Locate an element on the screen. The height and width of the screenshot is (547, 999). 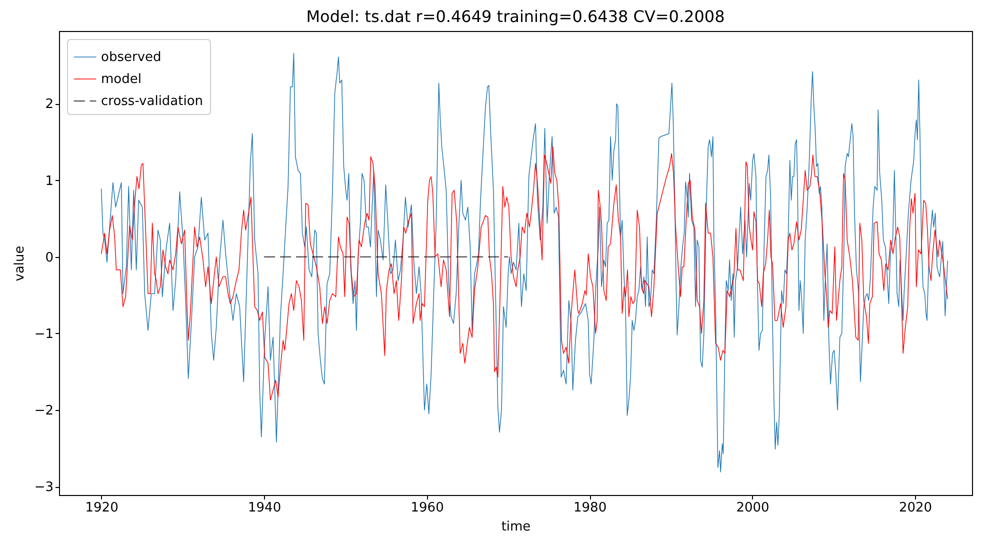
x-tick-label: 2020 is located at coordinates (915, 508).